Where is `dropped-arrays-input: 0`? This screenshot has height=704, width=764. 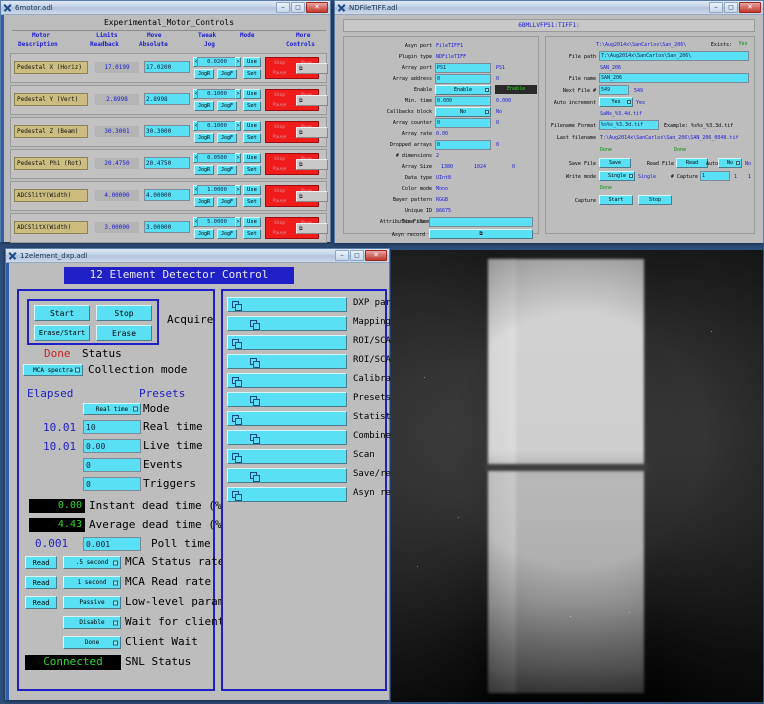
dropped-arrays-input: 0 is located at coordinates (463, 145).